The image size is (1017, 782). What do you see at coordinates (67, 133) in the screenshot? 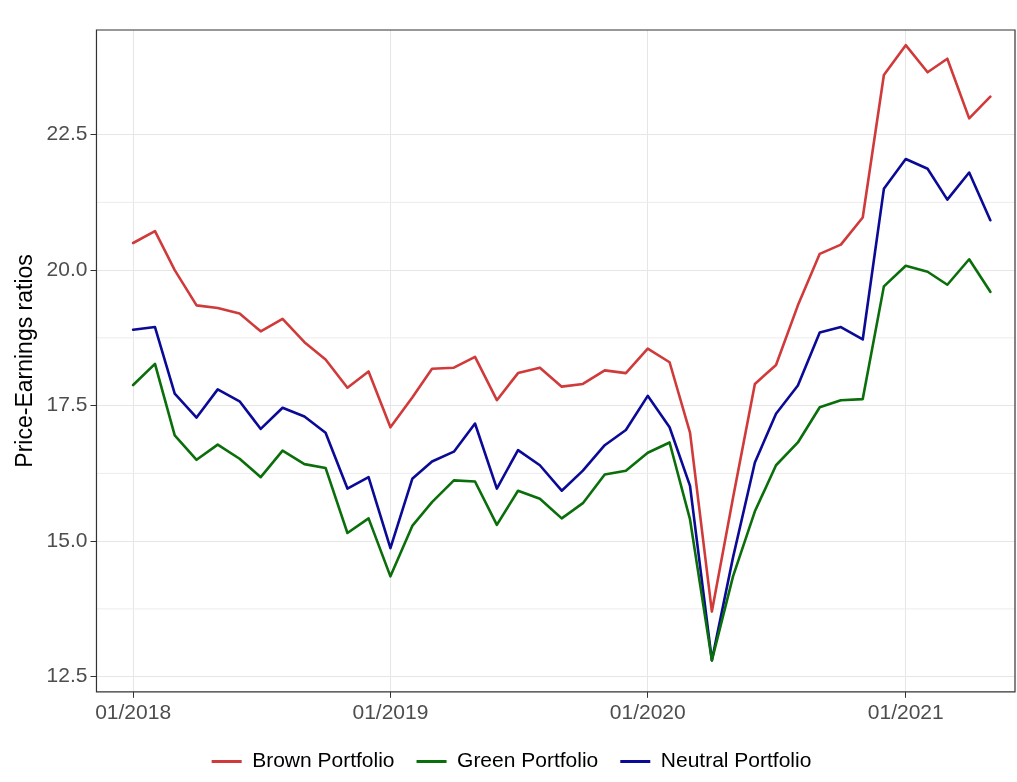
I see `y-tick-label: 22.5` at bounding box center [67, 133].